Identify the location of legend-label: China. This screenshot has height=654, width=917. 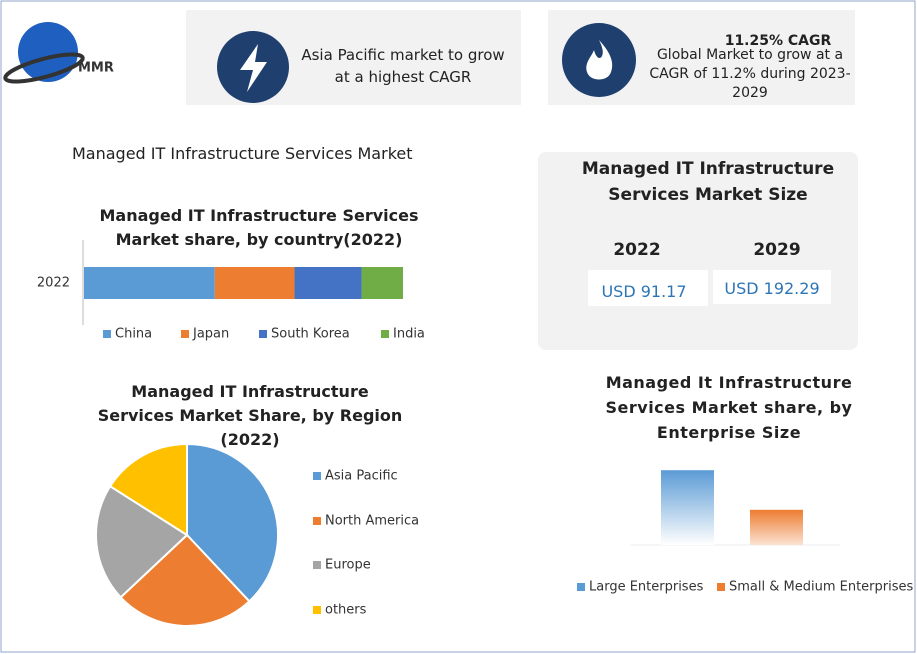
(133, 334).